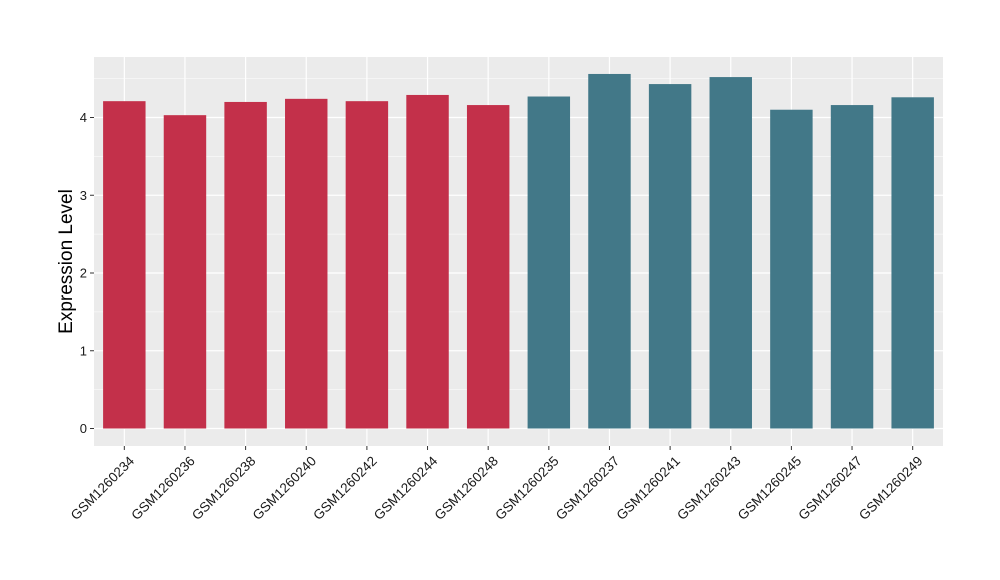  I want to click on x-tick-label: GSM1260247, so click(830, 488).